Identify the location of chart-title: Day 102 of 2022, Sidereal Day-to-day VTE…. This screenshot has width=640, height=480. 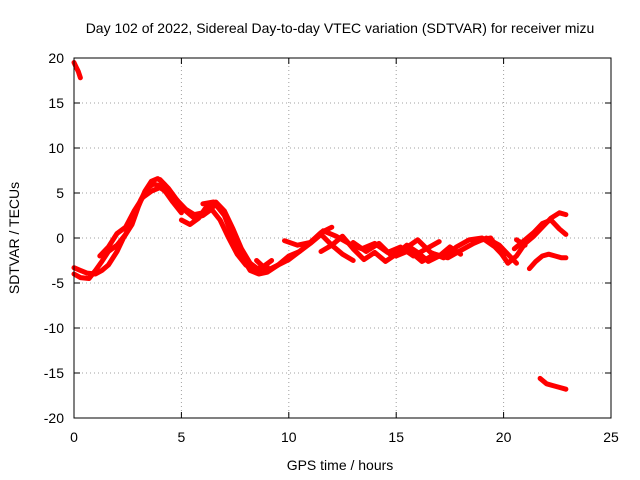
(340, 28).